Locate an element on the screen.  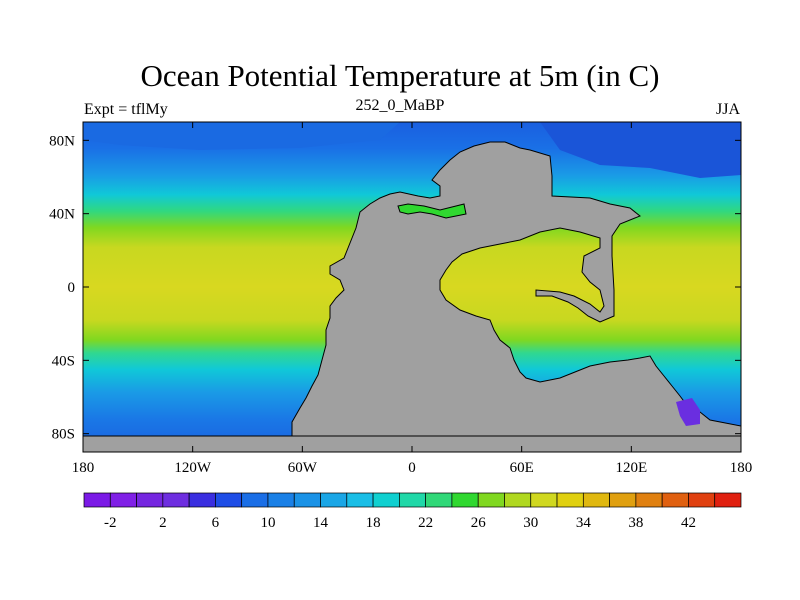
y-tick-label: 80S is located at coordinates (63, 435).